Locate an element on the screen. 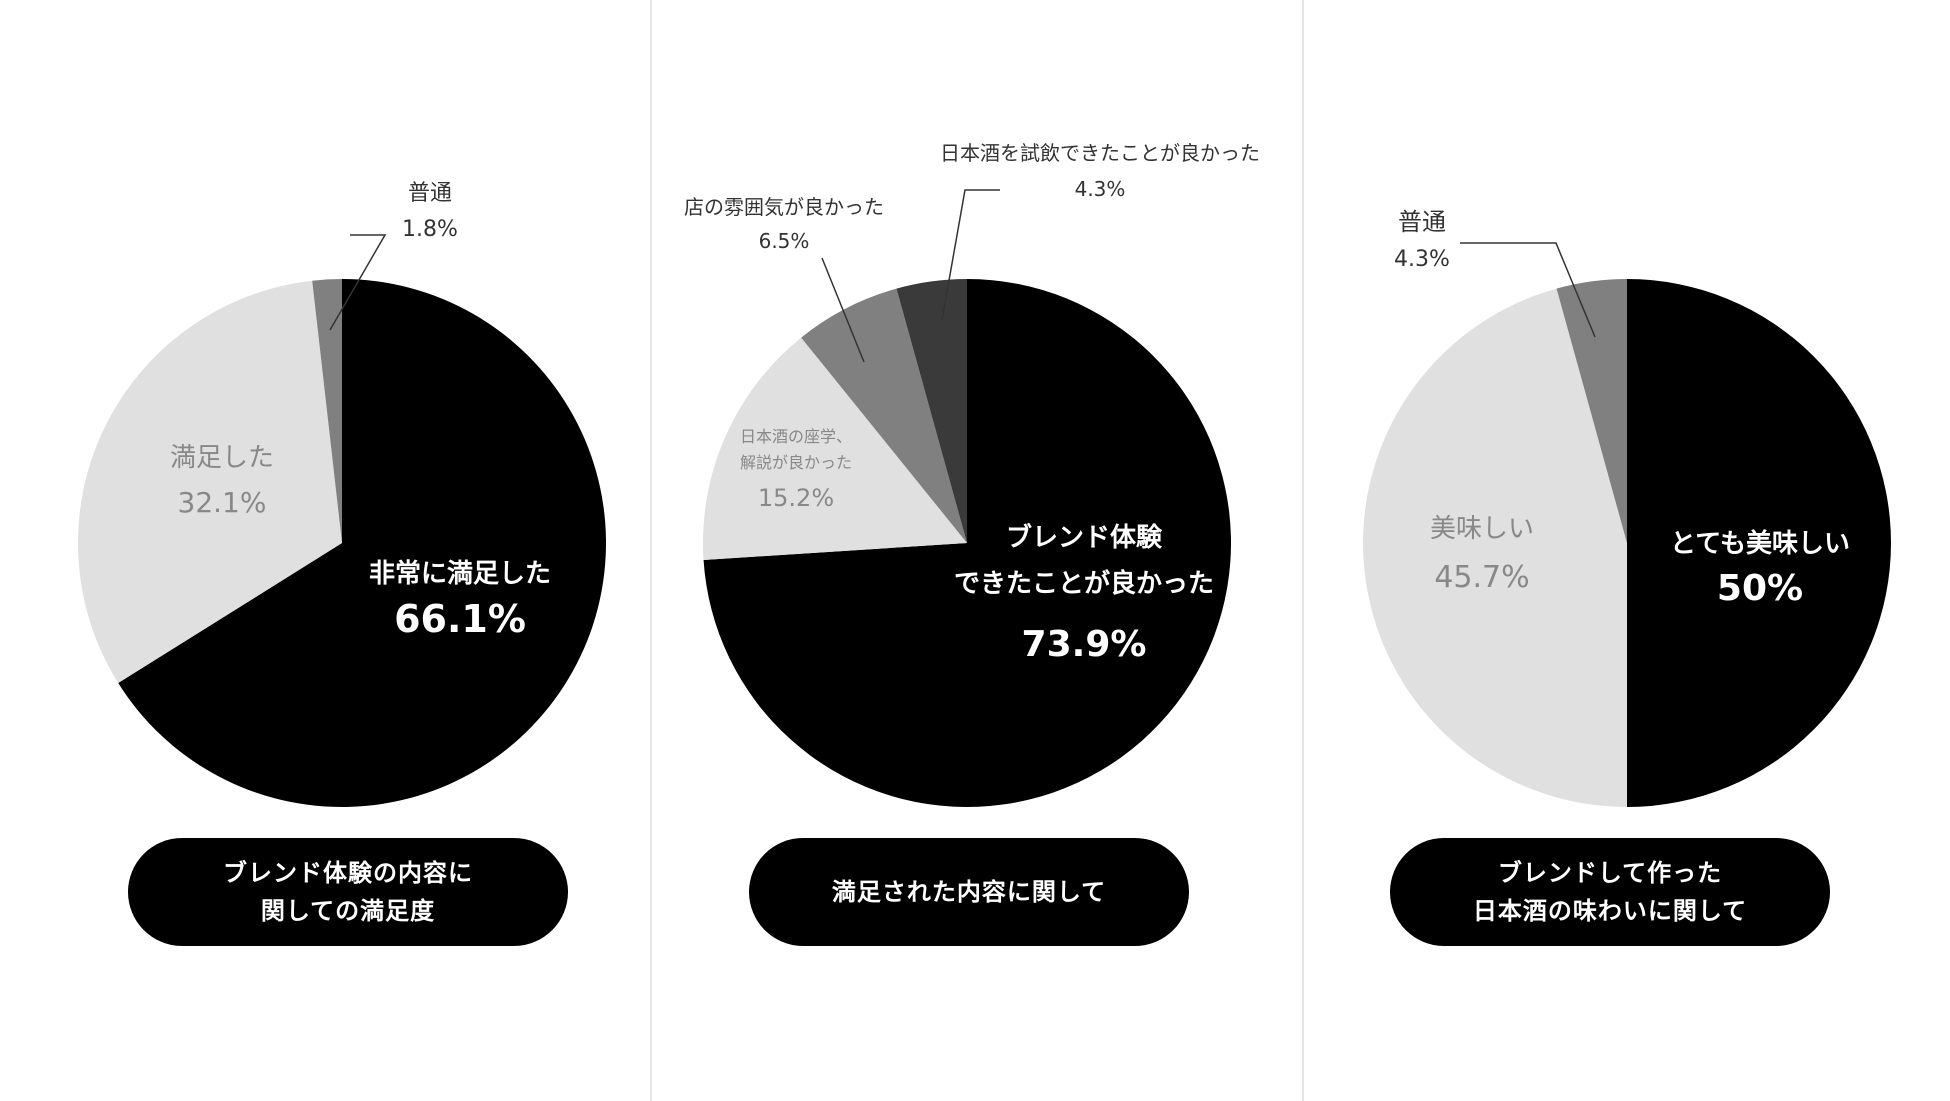  slice-value-label: 66.1% is located at coordinates (460, 619).